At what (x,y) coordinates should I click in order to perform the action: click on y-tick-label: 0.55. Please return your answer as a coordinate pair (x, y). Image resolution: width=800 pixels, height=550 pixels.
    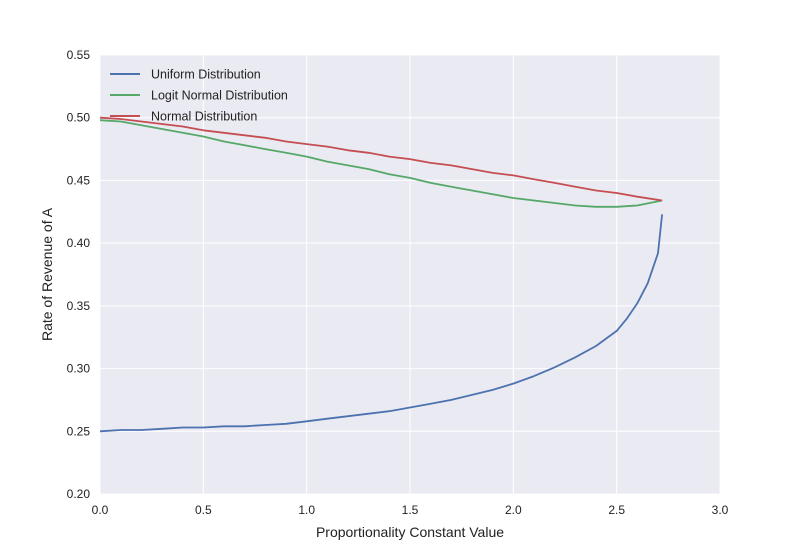
    Looking at the image, I should click on (79, 55).